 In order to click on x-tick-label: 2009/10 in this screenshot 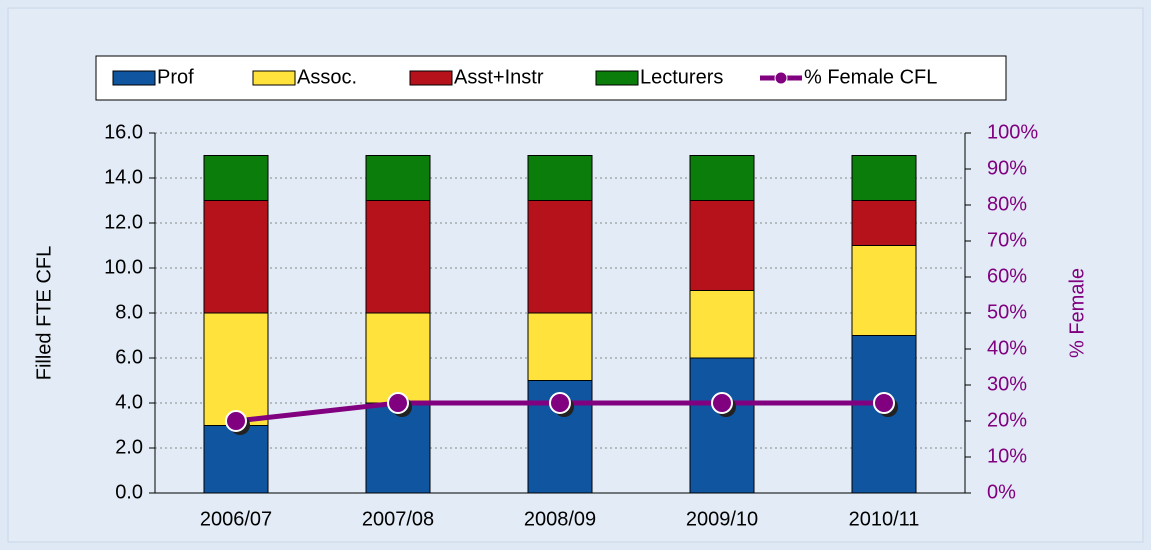, I will do `click(722, 519)`.